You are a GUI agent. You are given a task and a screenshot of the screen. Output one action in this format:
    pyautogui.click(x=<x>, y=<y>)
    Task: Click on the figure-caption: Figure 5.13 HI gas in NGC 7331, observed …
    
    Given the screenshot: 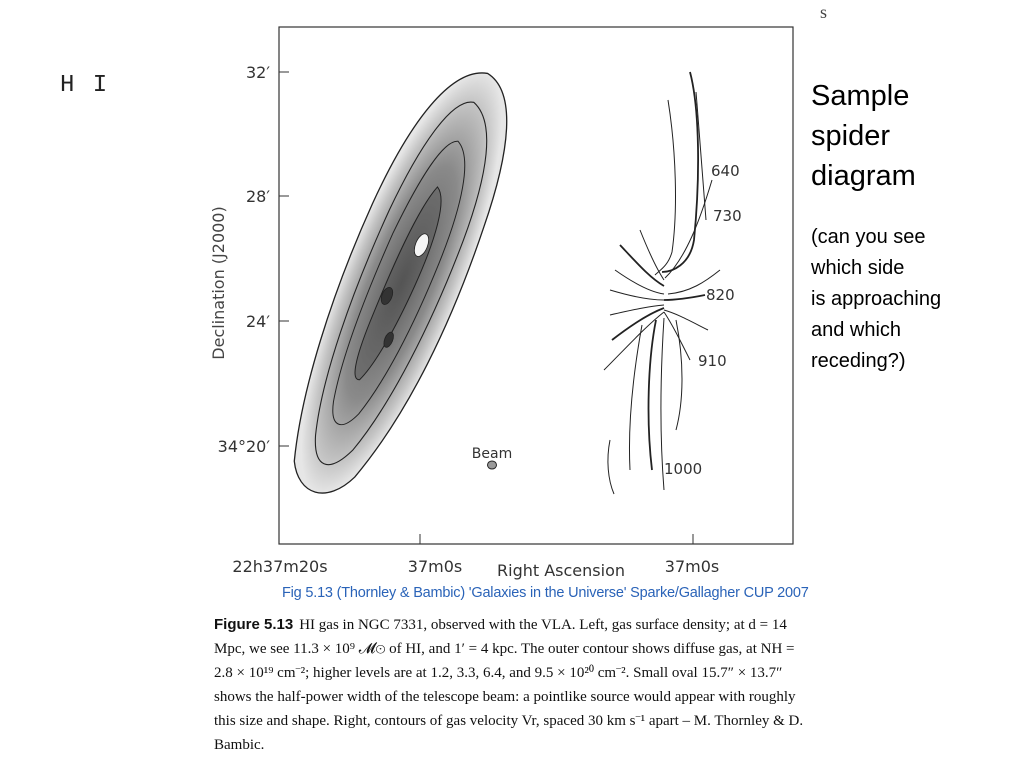 What is the action you would take?
    pyautogui.click(x=514, y=685)
    